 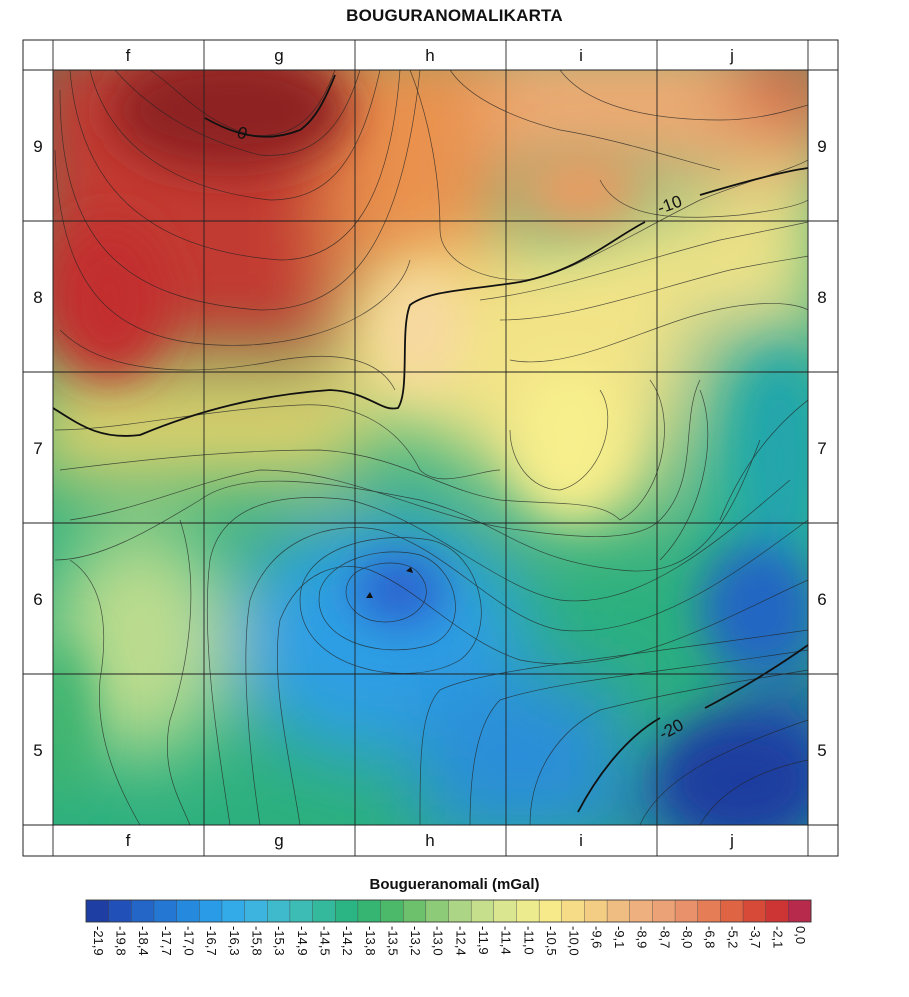 I want to click on legend-value-label: -8,7, so click(x=664, y=937).